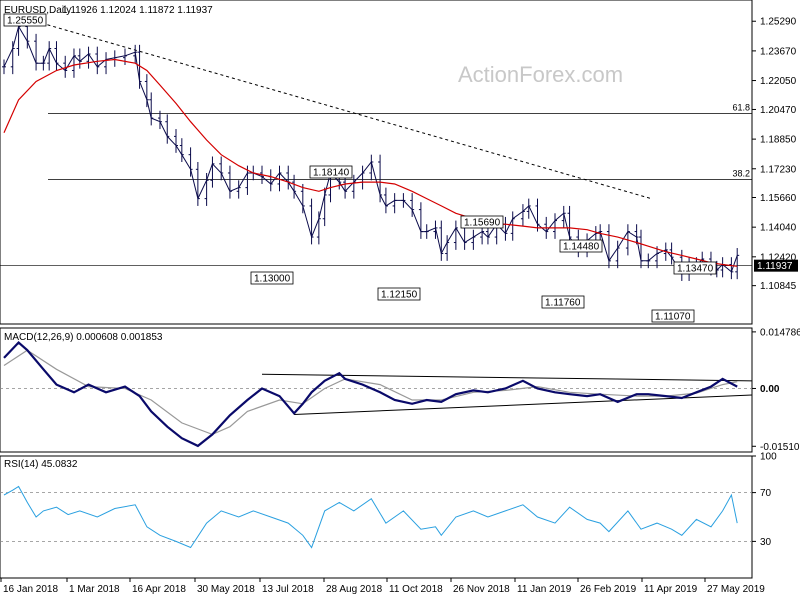 The image size is (800, 600). What do you see at coordinates (507, 377) in the screenshot?
I see `macd-resistance-line` at bounding box center [507, 377].